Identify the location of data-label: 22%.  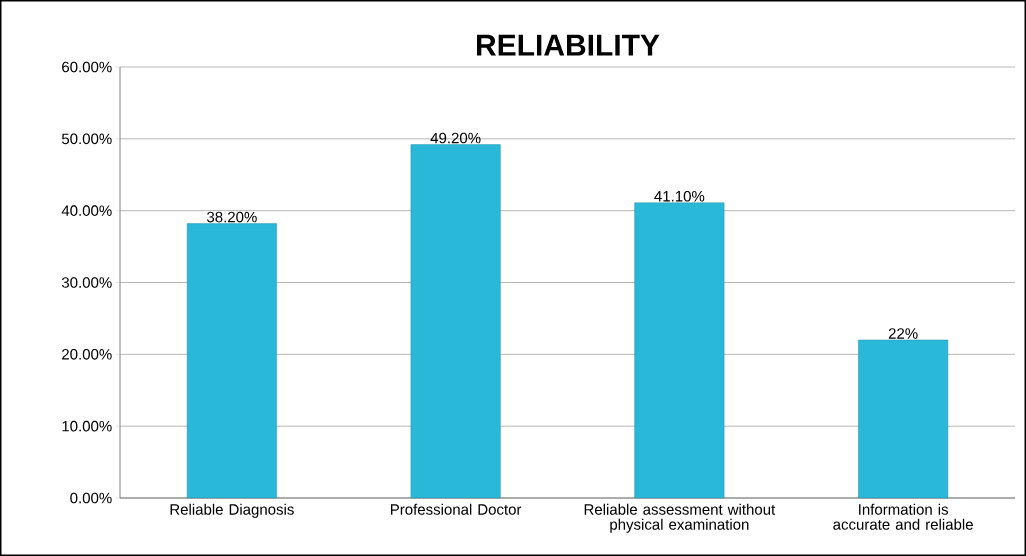
(903, 333).